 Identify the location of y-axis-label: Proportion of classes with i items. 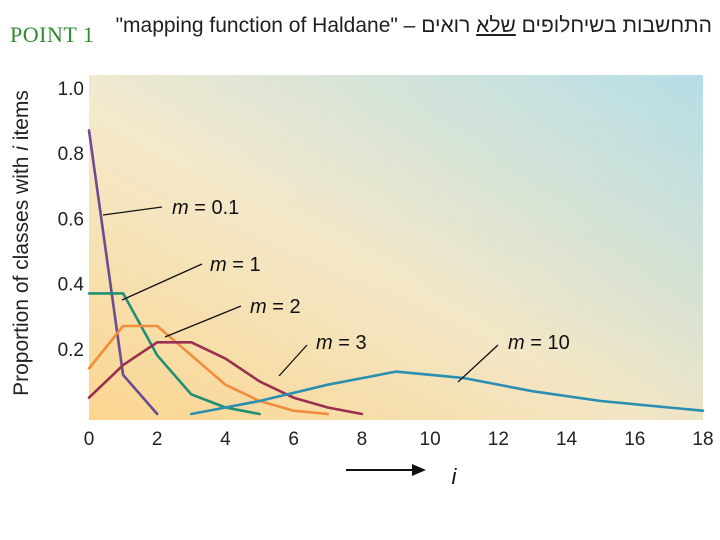
(21, 243).